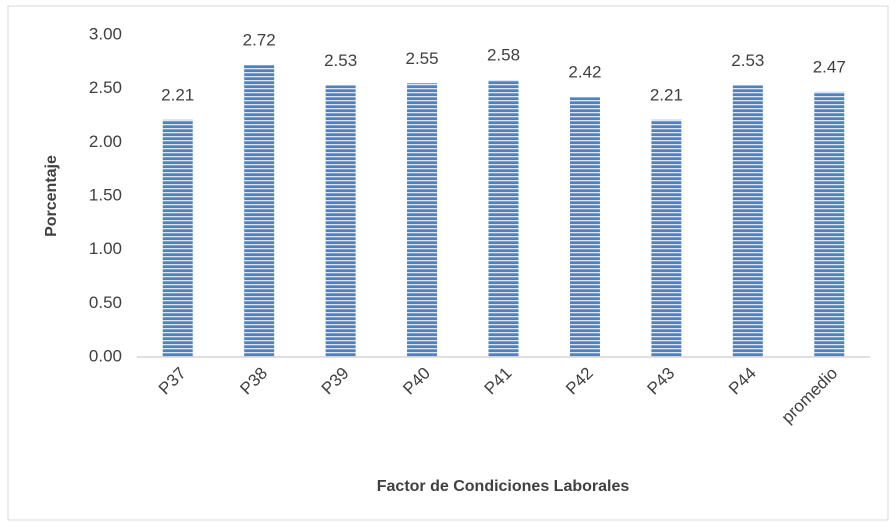  I want to click on y-tick-label: 0.00, so click(105, 355).